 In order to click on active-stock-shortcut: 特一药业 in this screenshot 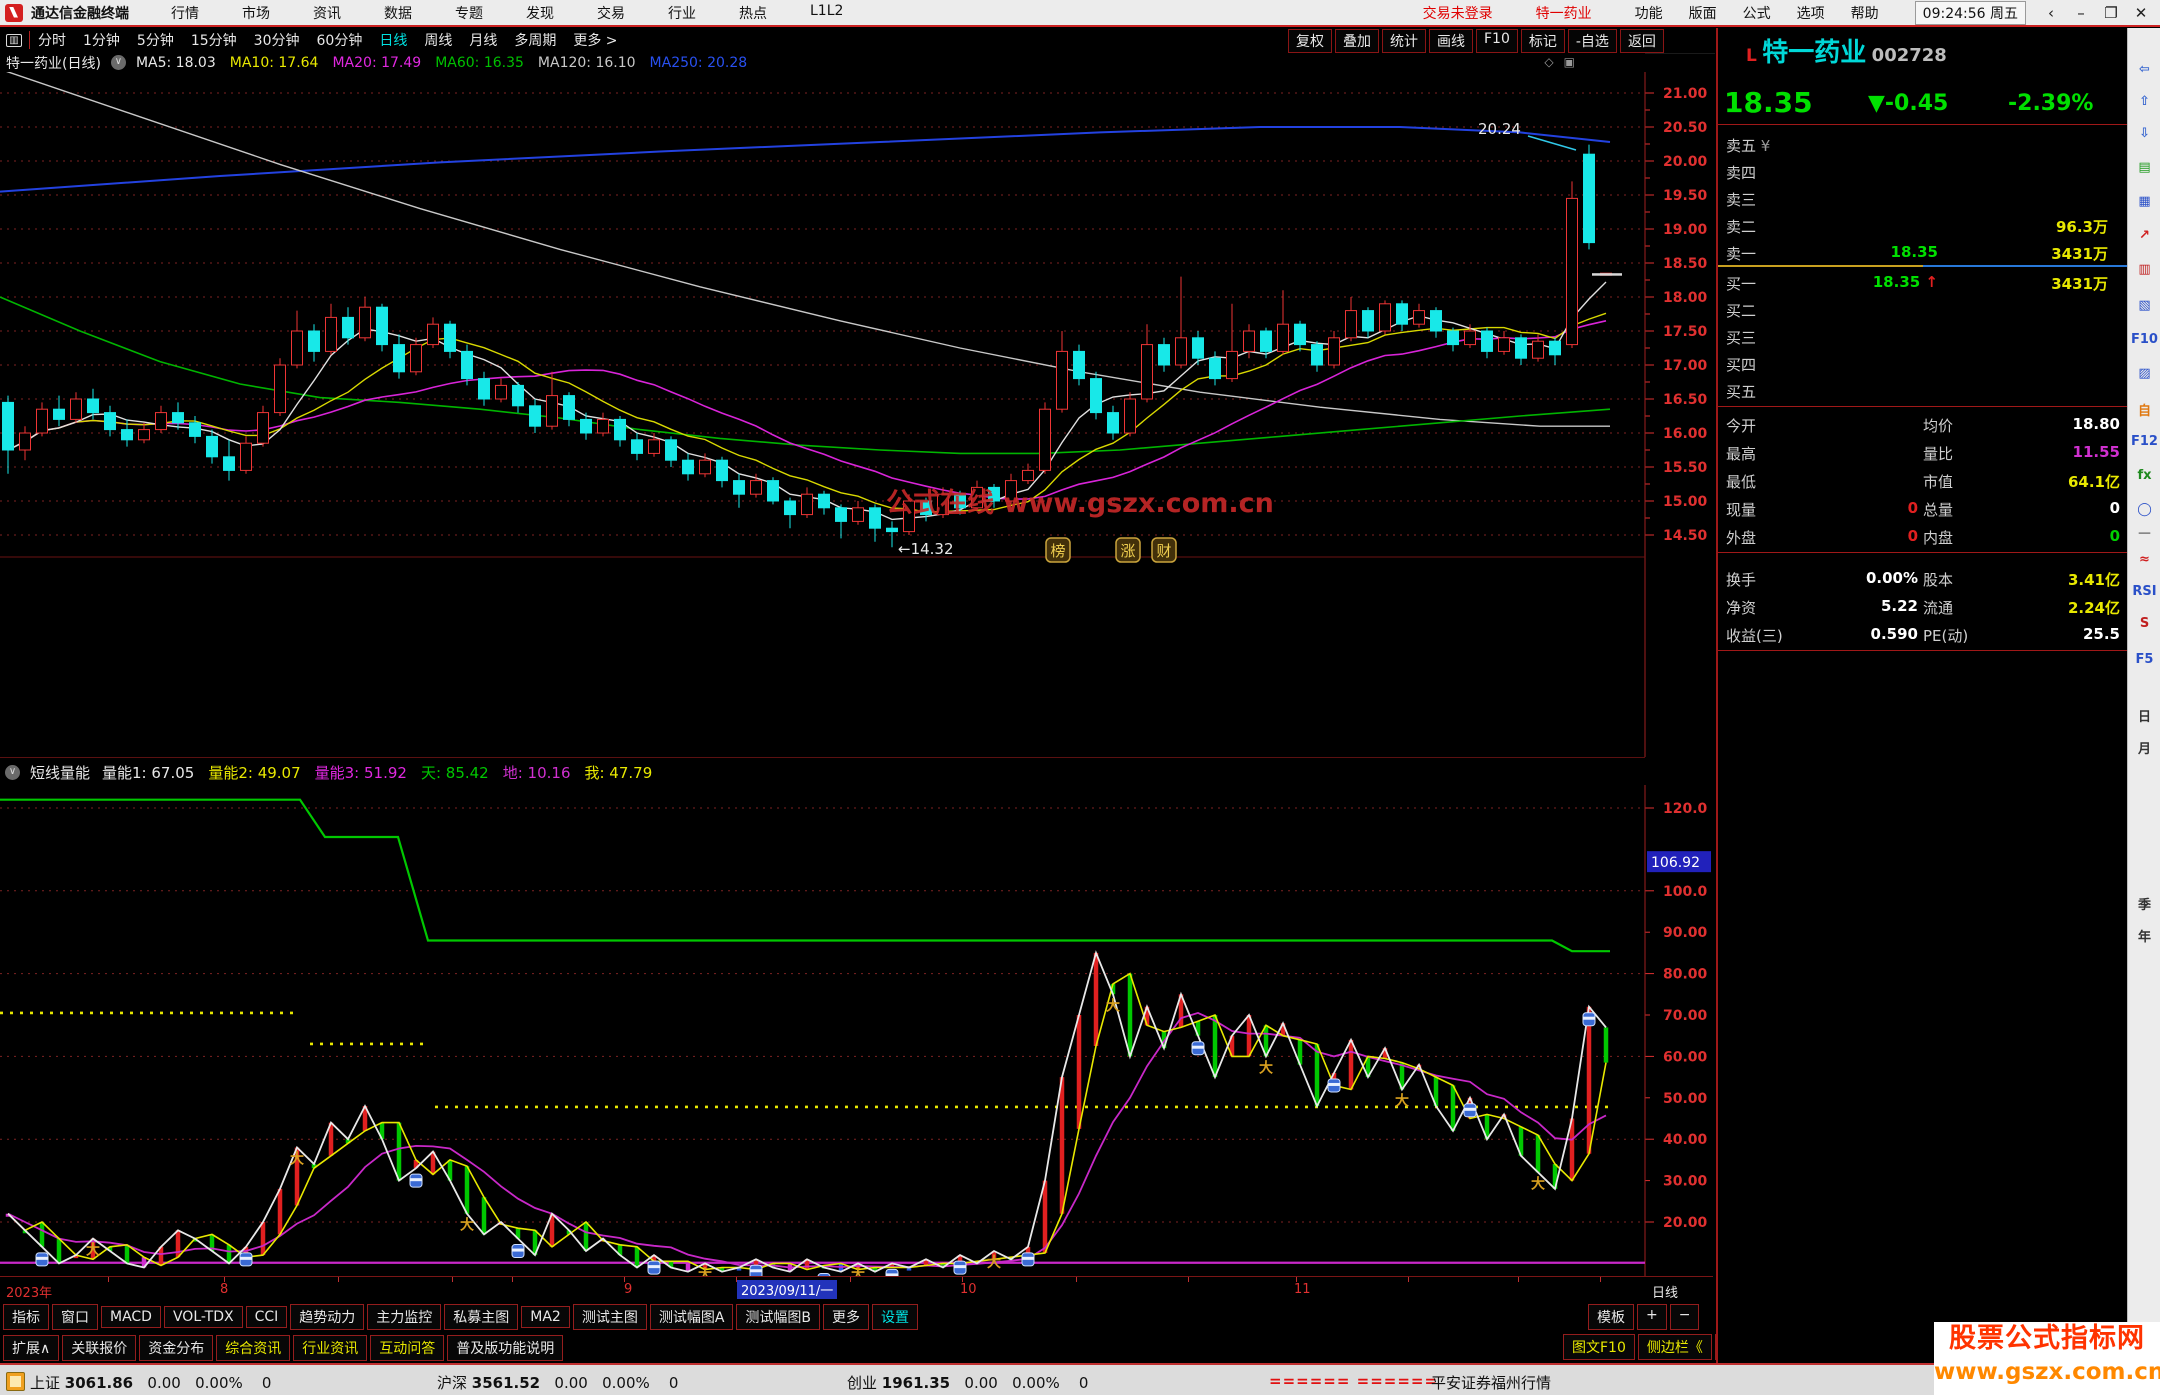, I will do `click(1563, 13)`.